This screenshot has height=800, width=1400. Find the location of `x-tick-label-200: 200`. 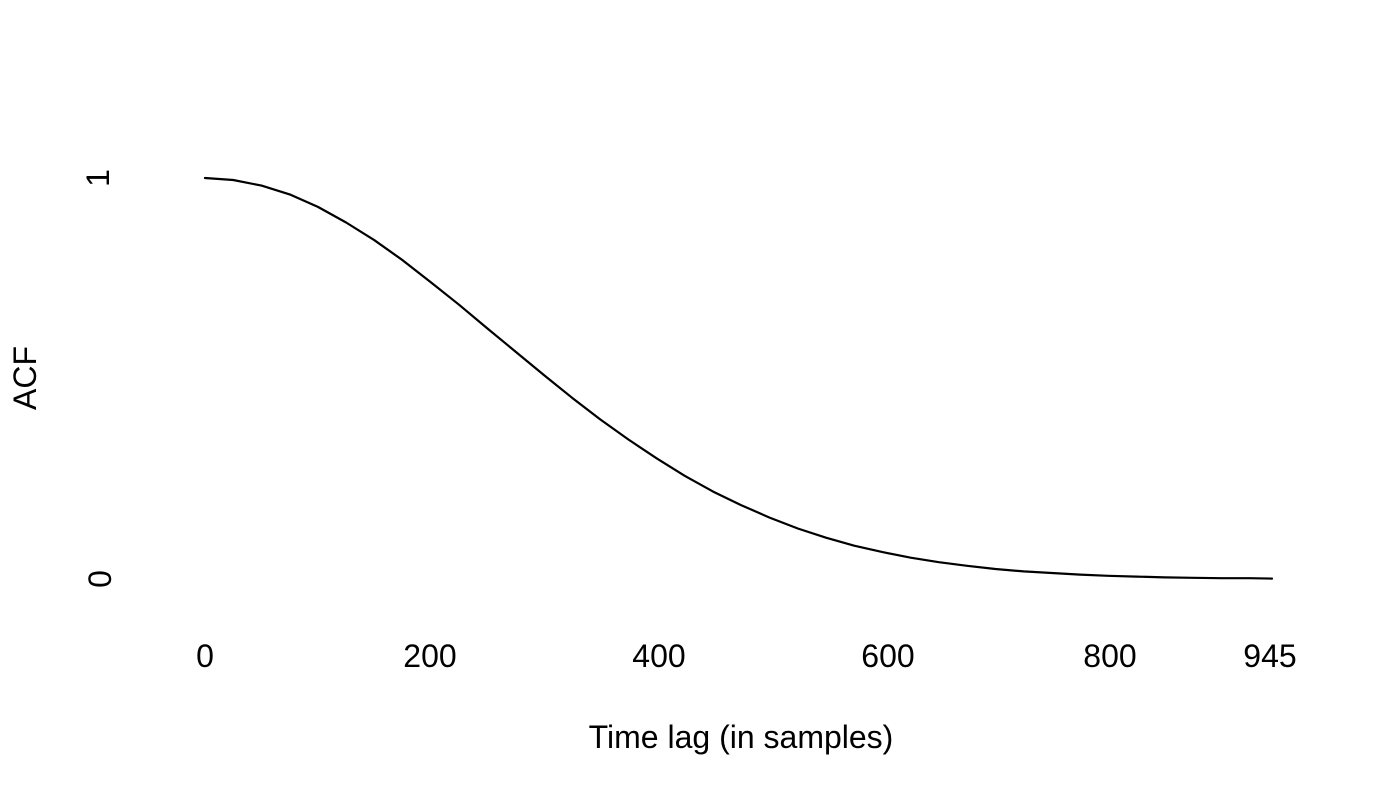

x-tick-label-200: 200 is located at coordinates (430, 656).